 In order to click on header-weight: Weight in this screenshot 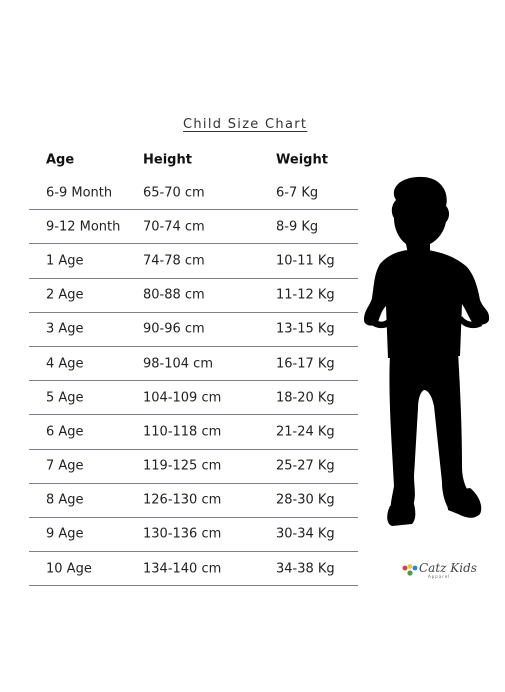, I will do `click(302, 159)`.